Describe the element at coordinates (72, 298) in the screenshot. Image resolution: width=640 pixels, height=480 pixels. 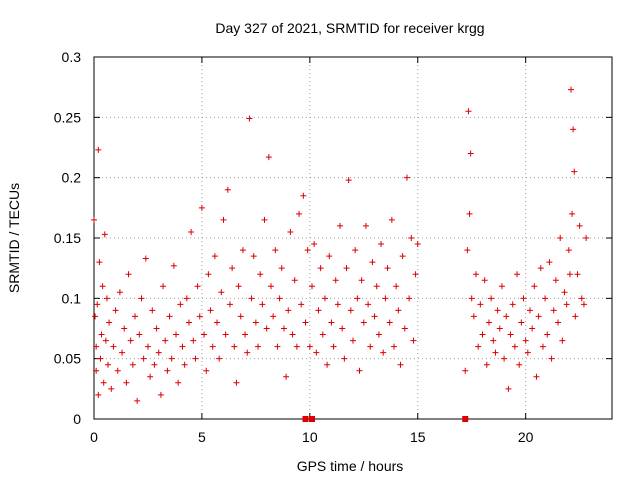
I see `y-tick-label: 0.1` at that location.